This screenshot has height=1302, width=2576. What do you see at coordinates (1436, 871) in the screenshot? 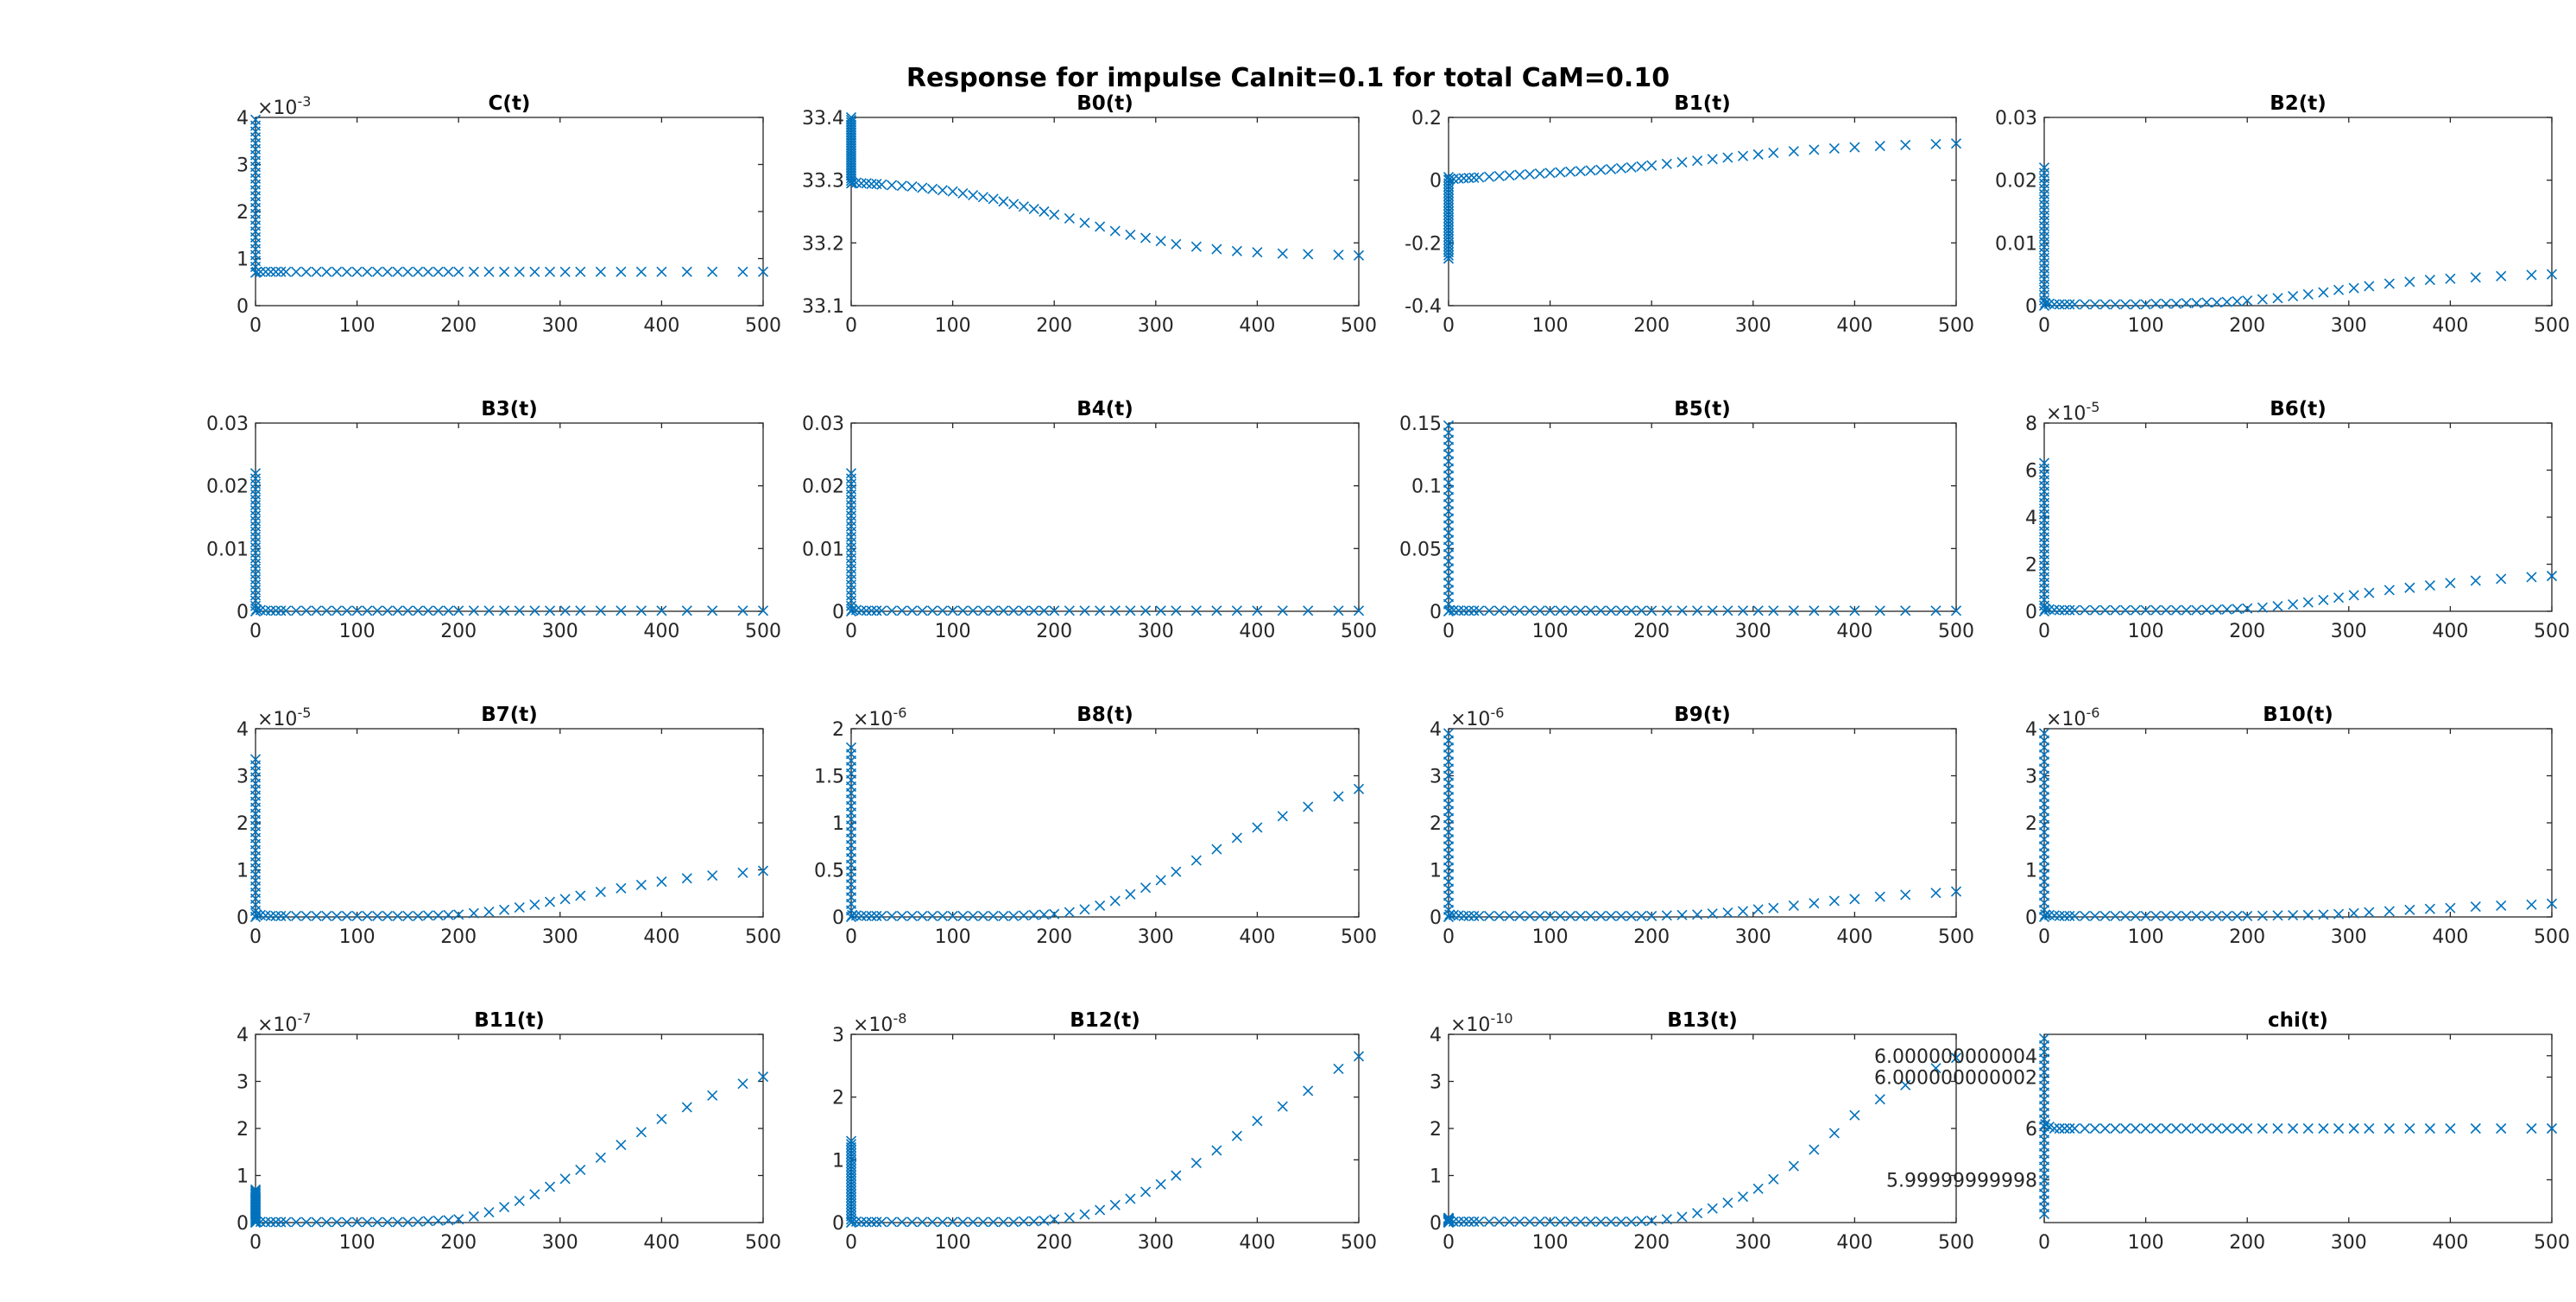
I see `y-tick-label: 1` at bounding box center [1436, 871].